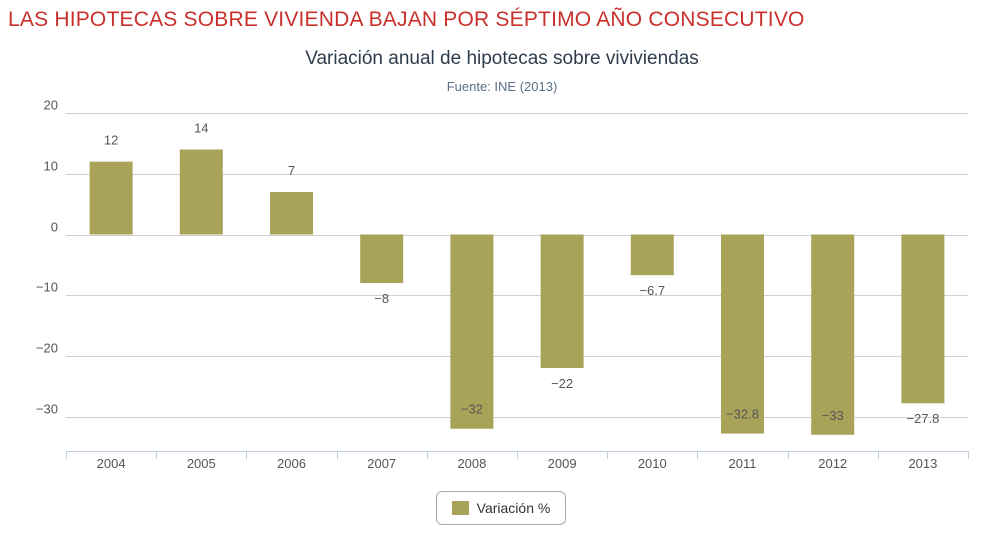 The height and width of the screenshot is (539, 1004). Describe the element at coordinates (502, 86) in the screenshot. I see `chart-subtitle: Fuente: INE (2013)` at that location.